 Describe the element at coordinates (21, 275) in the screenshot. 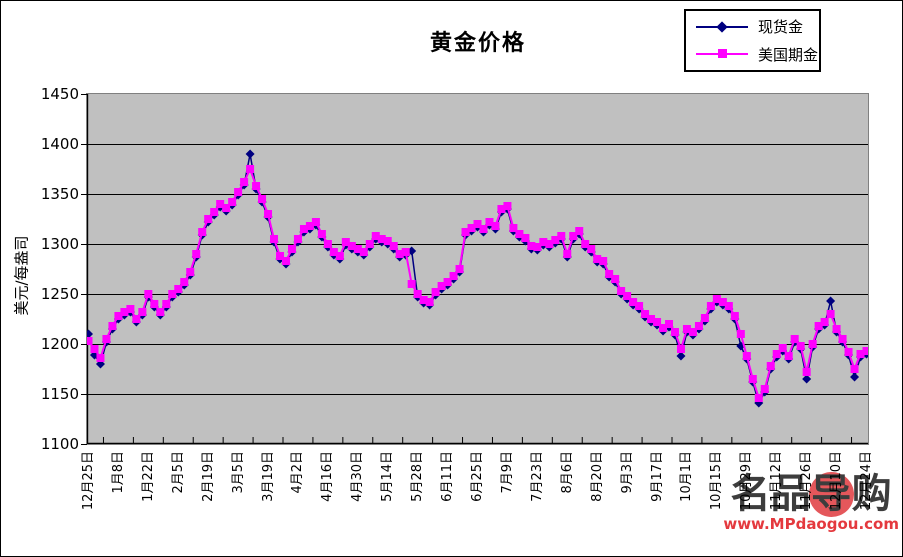

I see `y-axis-title: 美元/每盎司` at that location.